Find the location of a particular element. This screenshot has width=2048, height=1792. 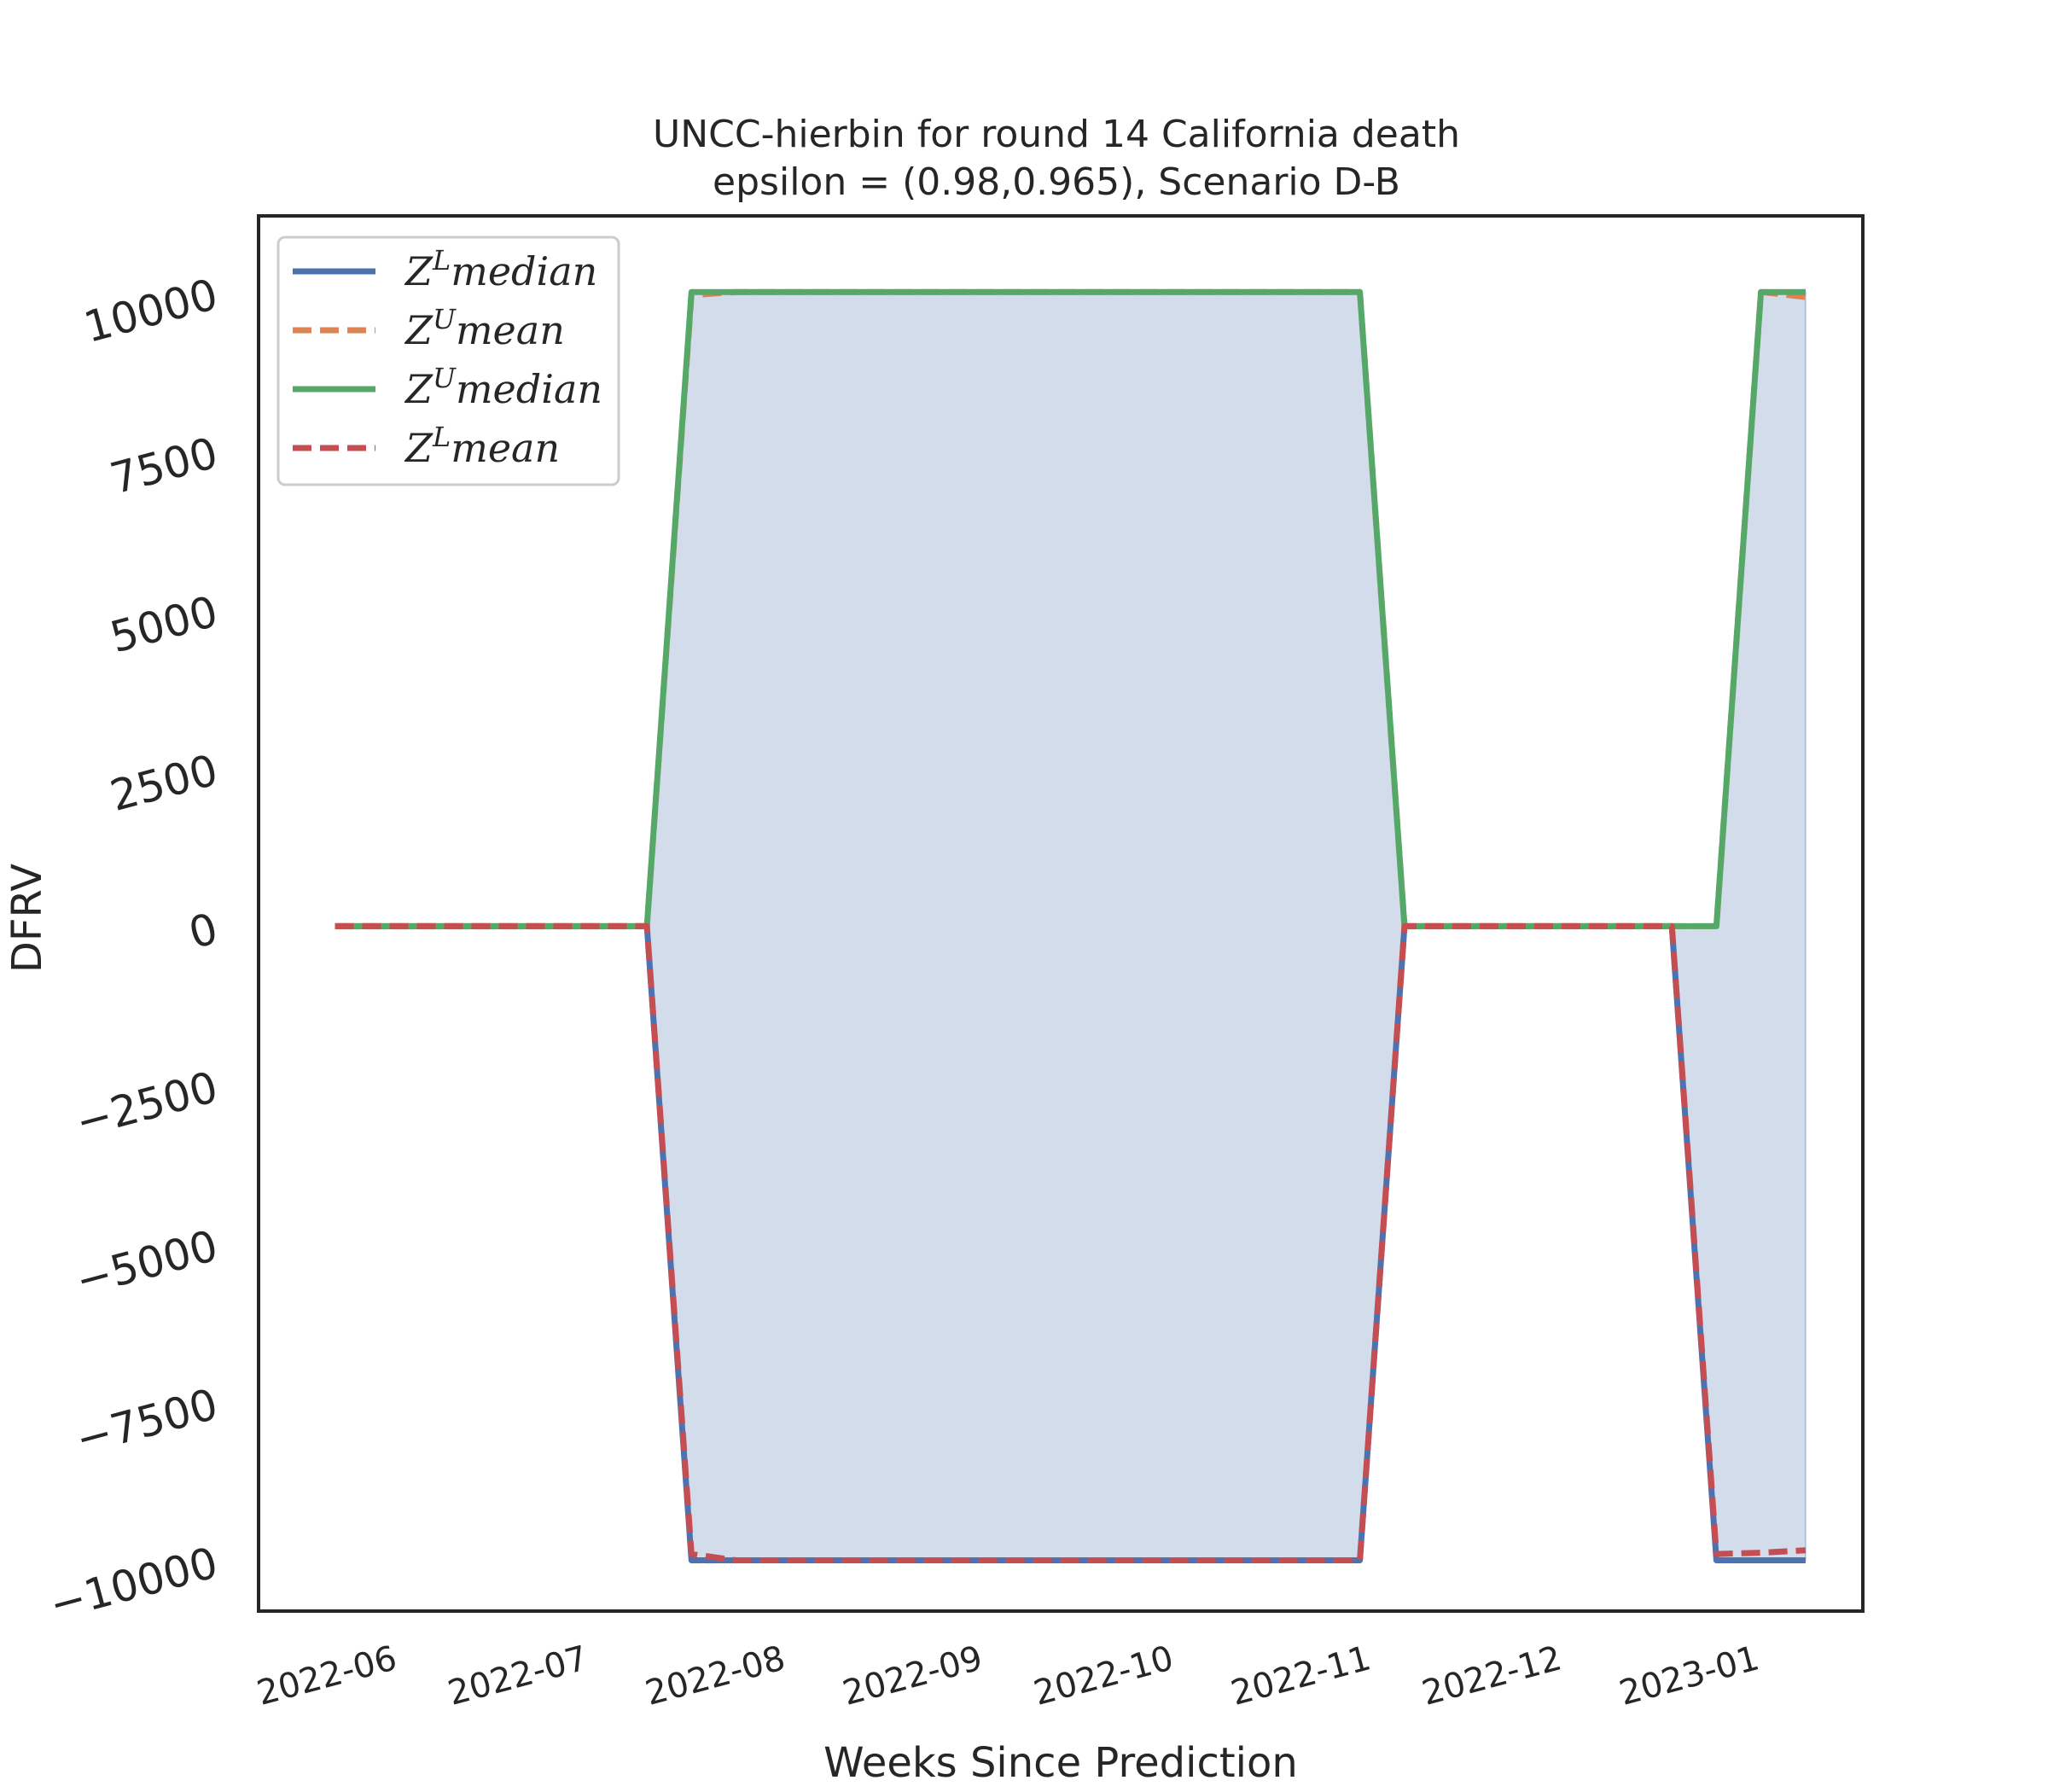

x-tick-label: 2023-01 is located at coordinates (1689, 1675).